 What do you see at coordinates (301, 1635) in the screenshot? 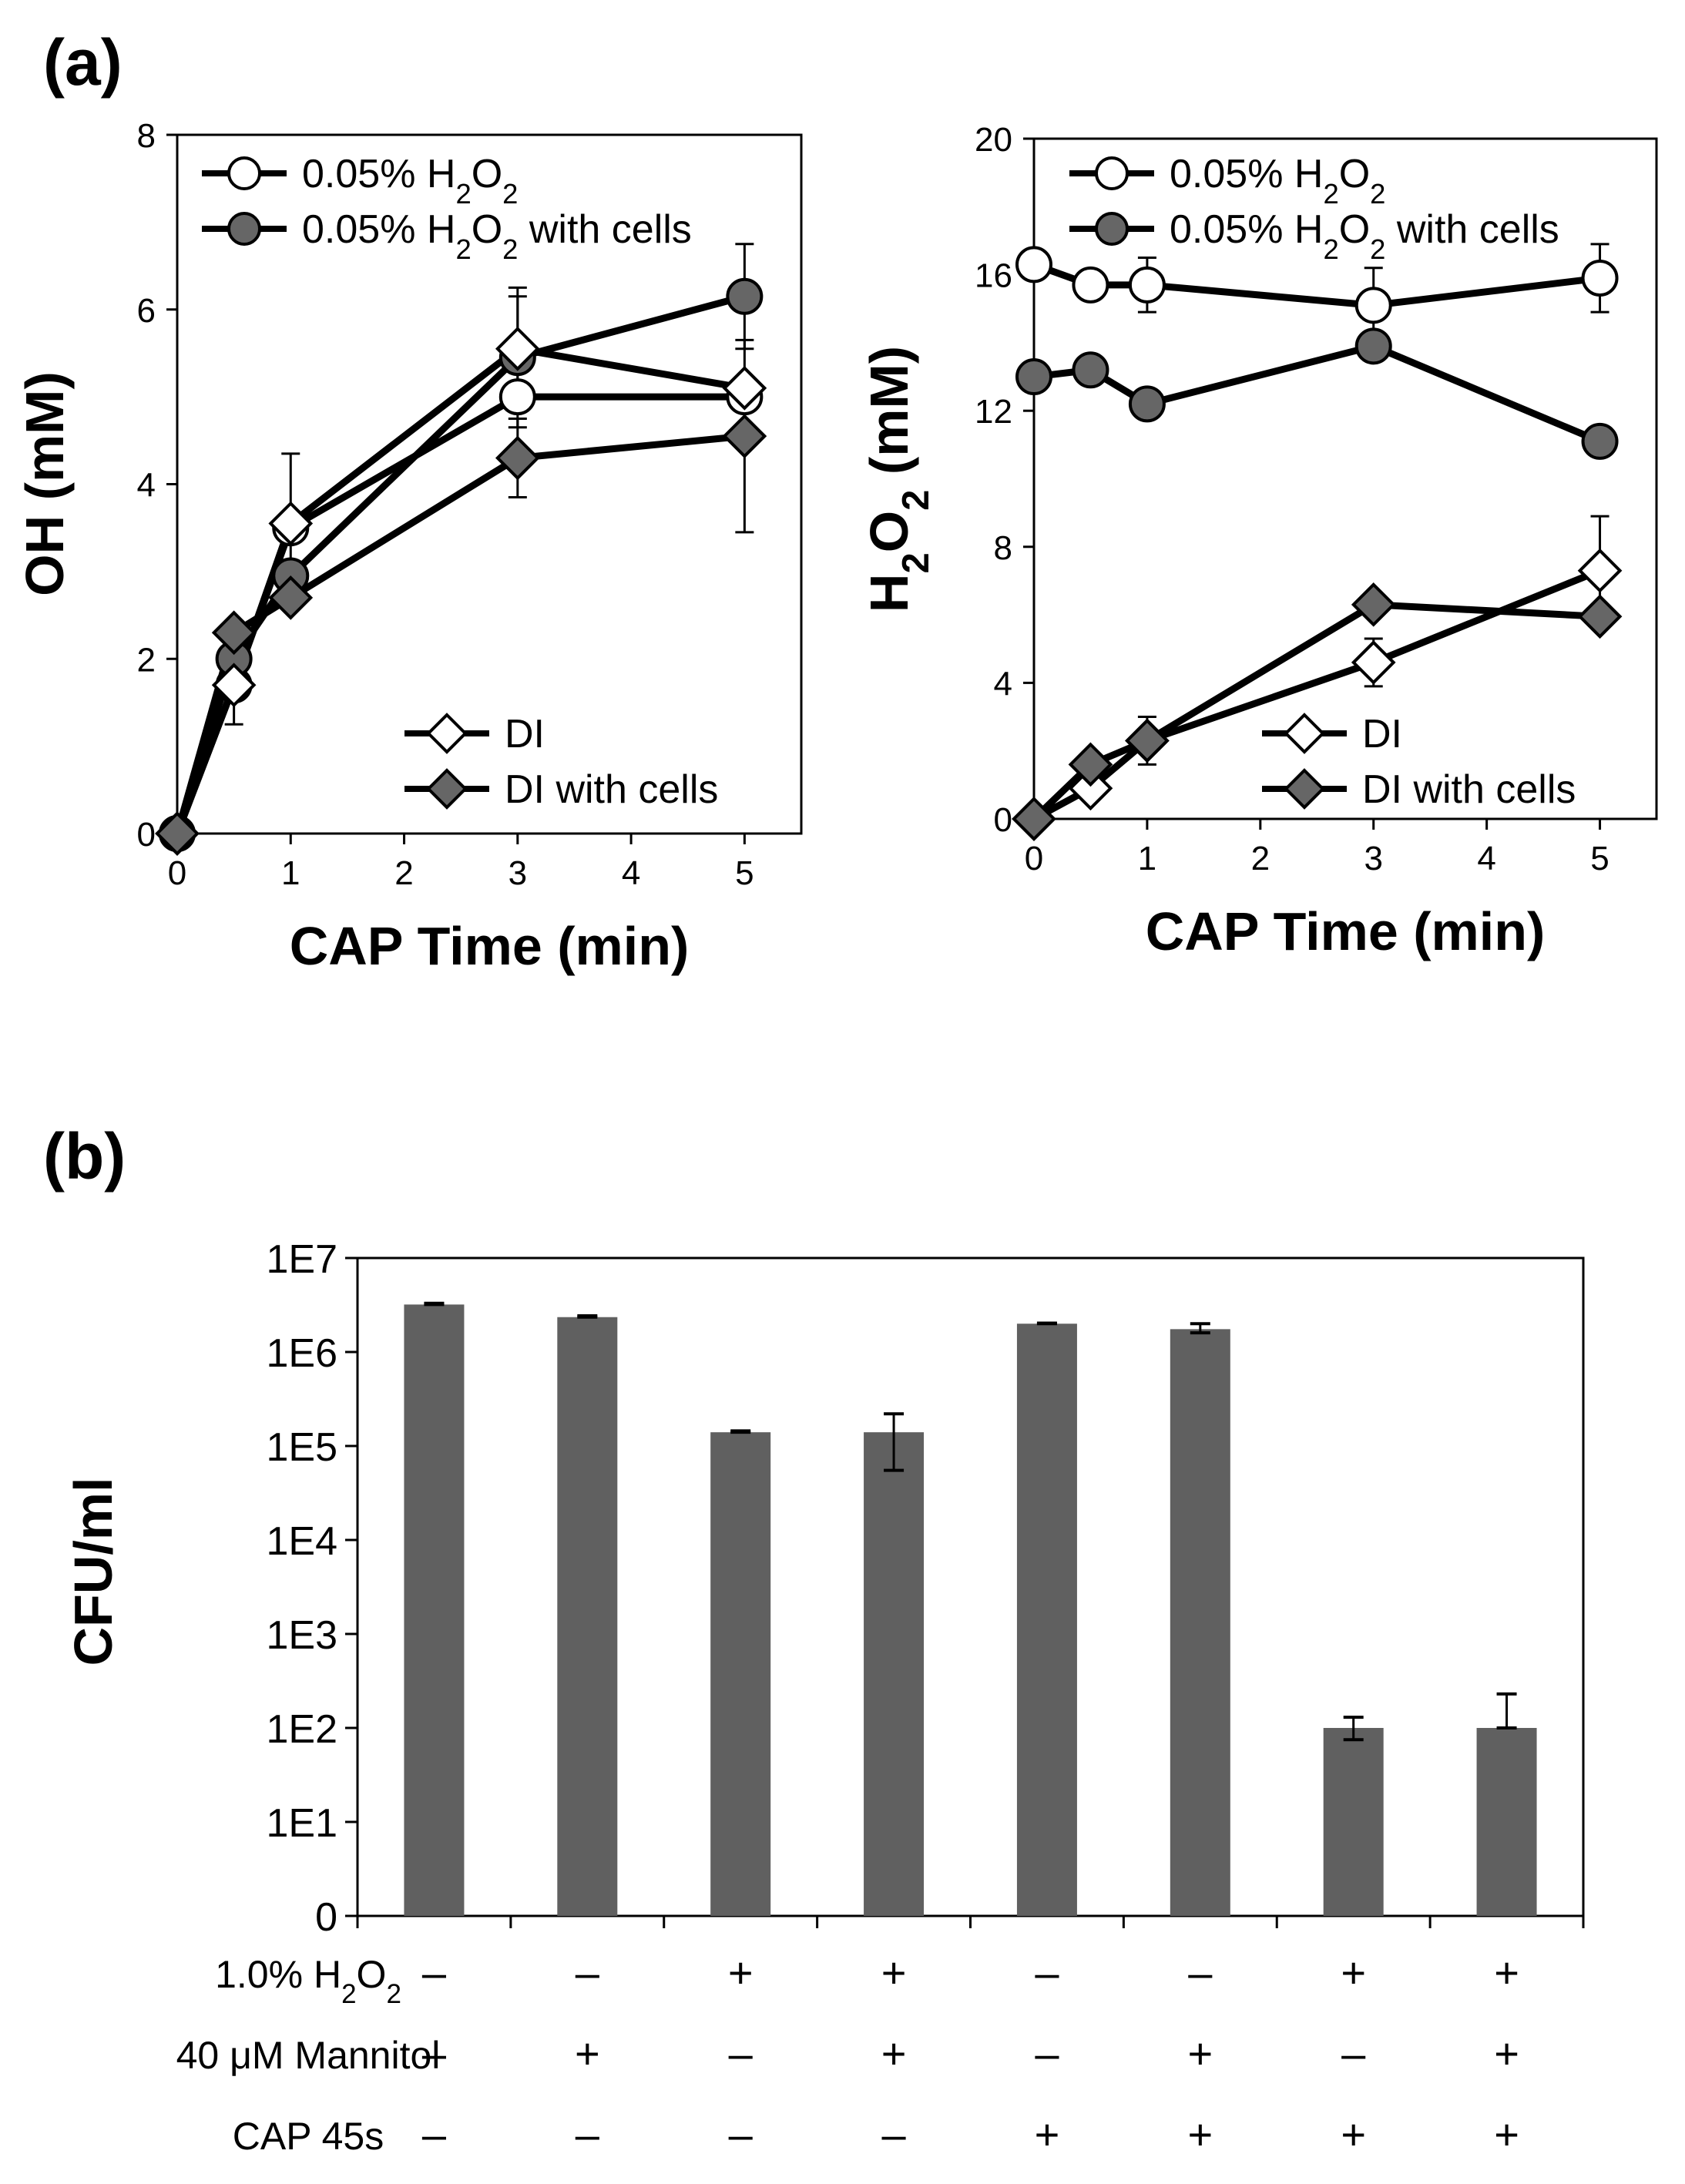
I see `y-tick-label: 1E3` at bounding box center [301, 1635].